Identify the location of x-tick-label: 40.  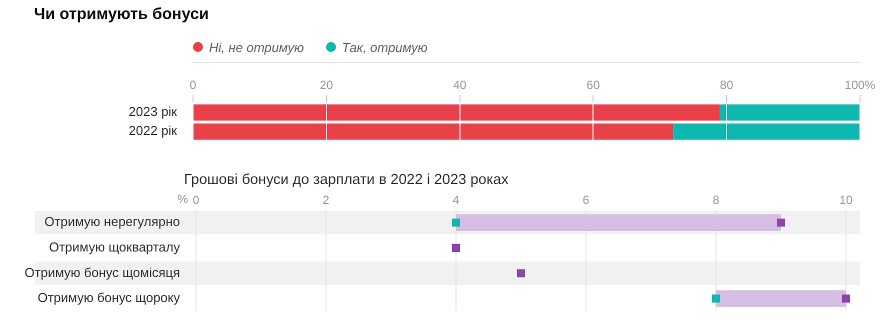
(460, 85).